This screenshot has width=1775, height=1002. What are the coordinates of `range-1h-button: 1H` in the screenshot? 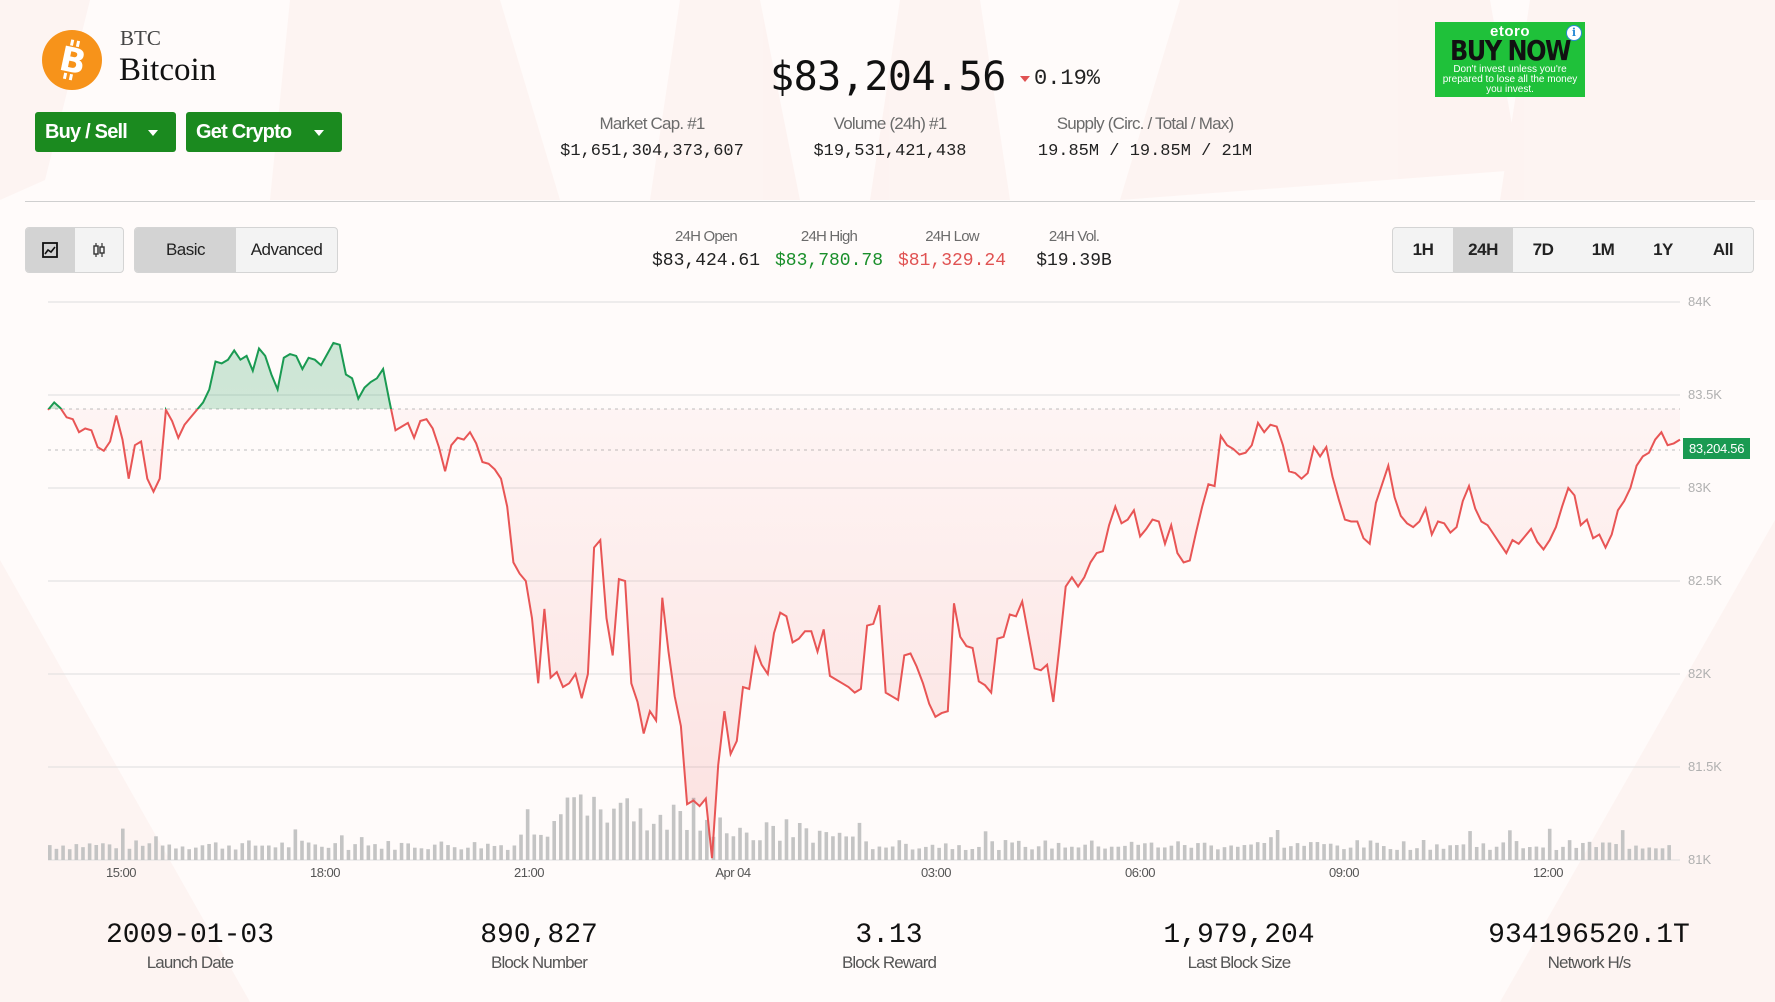 It's located at (1423, 249).